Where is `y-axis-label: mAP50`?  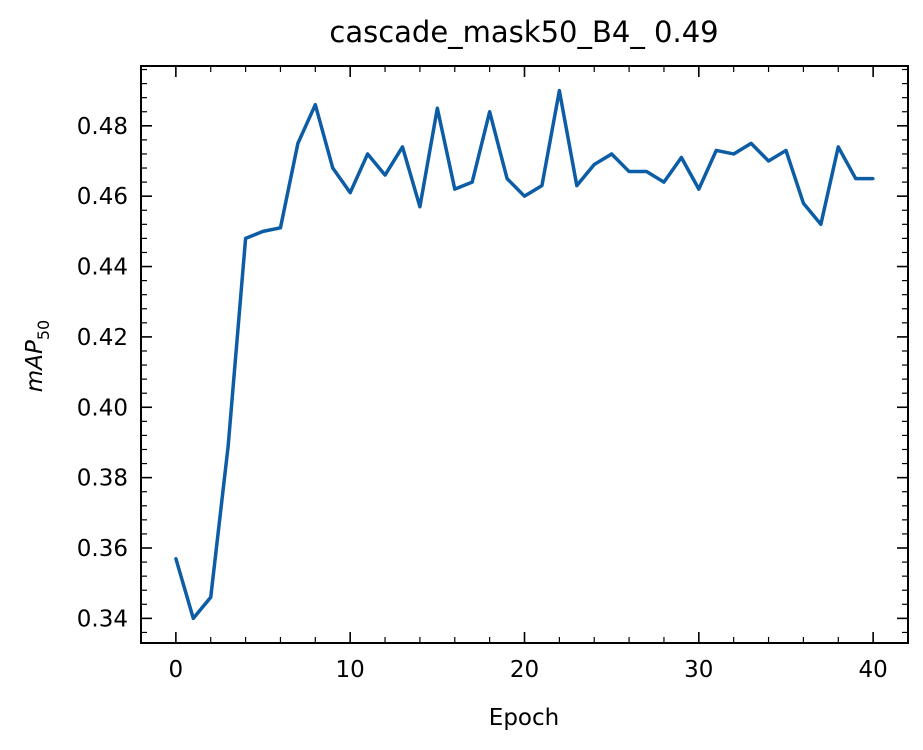 y-axis-label: mAP50 is located at coordinates (37, 356).